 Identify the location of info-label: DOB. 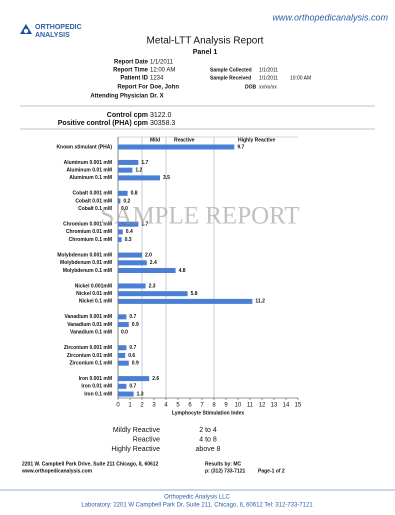
(251, 87).